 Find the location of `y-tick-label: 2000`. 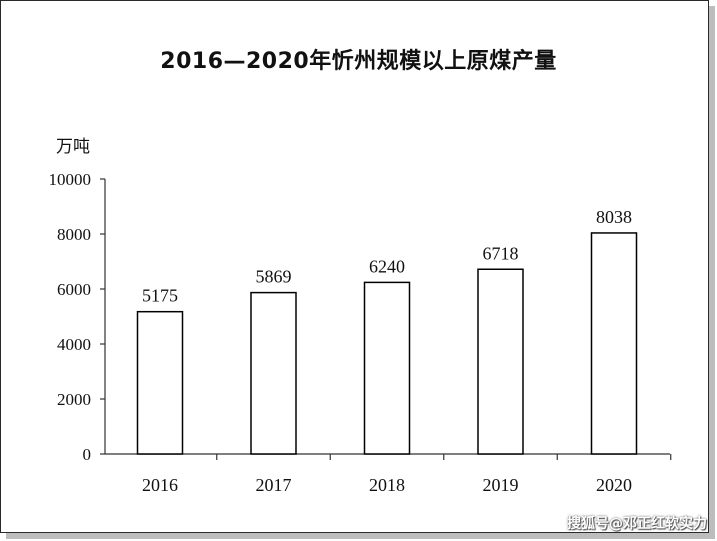

y-tick-label: 2000 is located at coordinates (74, 399).